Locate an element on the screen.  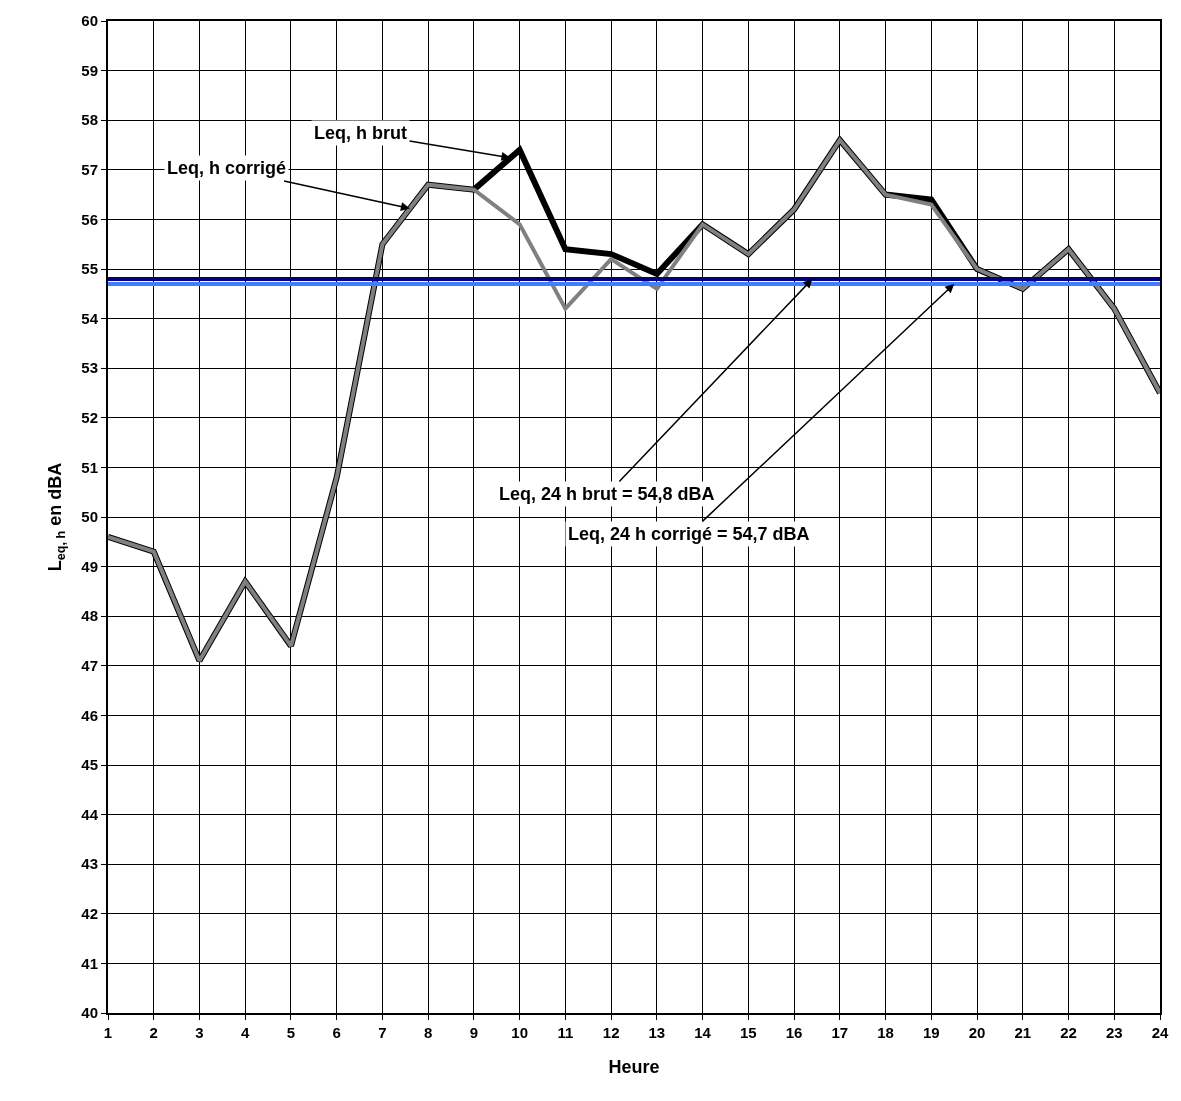
x-tick-label: 23 is located at coordinates (1114, 1032).